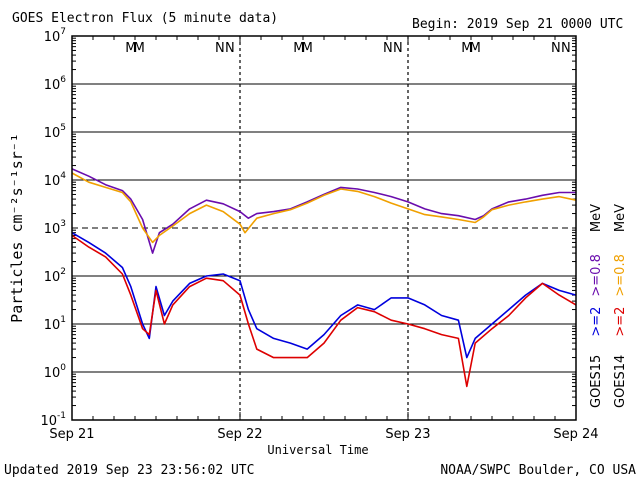  I want to click on mn-markers: MM N N MM N N MM N N, so click(348, 48).